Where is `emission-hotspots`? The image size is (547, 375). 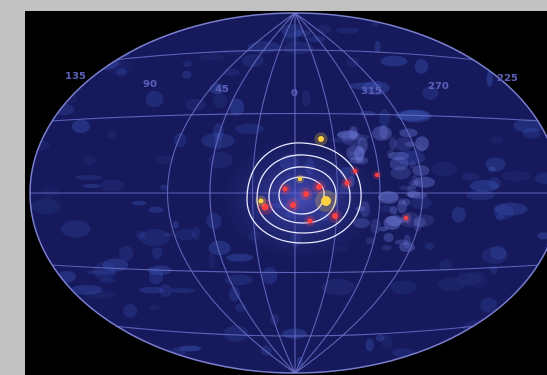 emission-hotspots is located at coordinates (333, 179).